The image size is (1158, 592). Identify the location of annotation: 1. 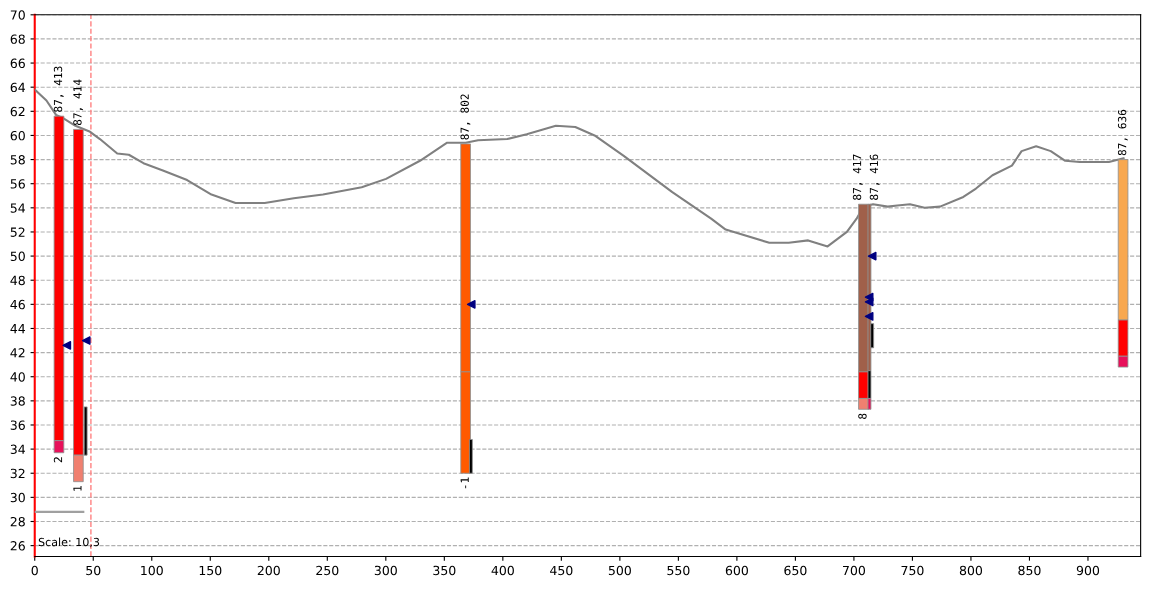
(77, 488).